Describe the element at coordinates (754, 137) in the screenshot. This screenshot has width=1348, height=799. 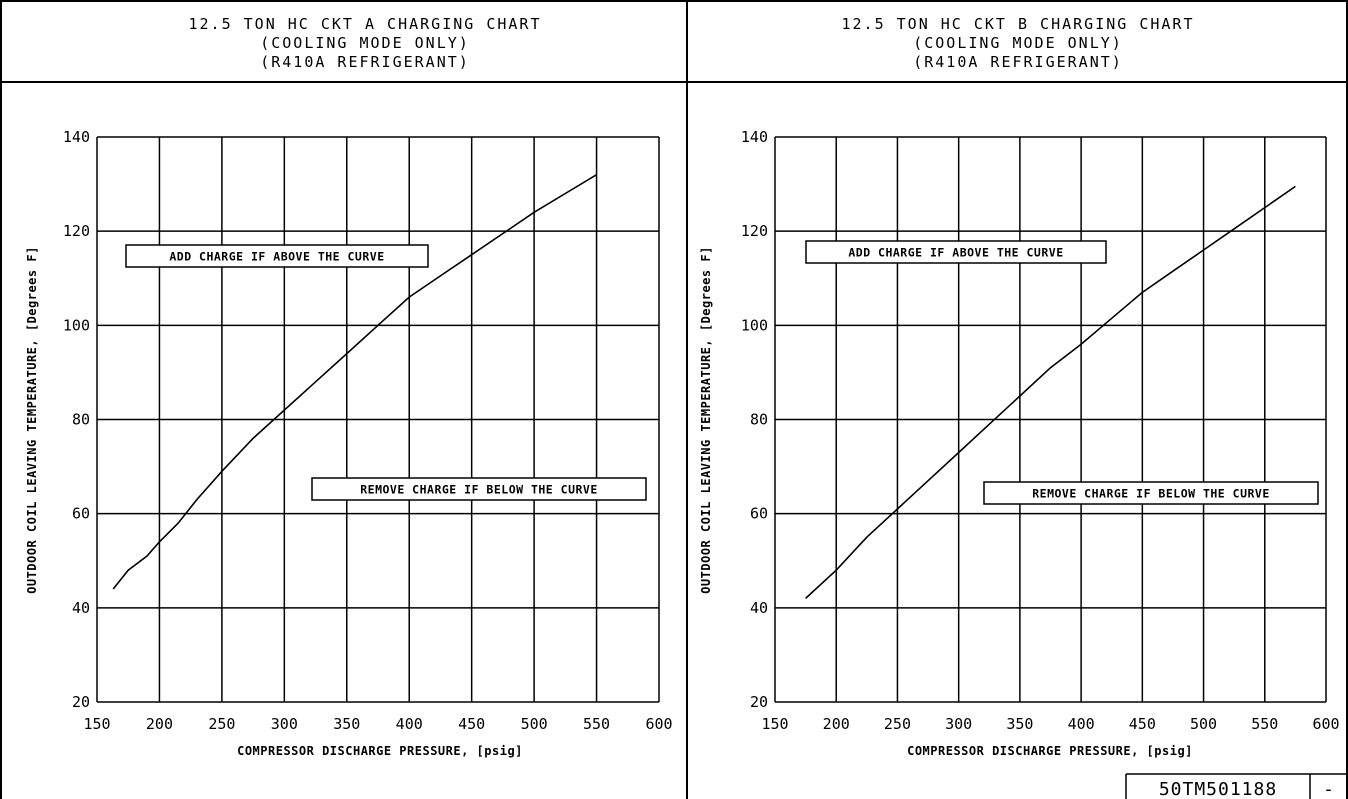
I see `chart-b-y-tick-140: 140` at that location.